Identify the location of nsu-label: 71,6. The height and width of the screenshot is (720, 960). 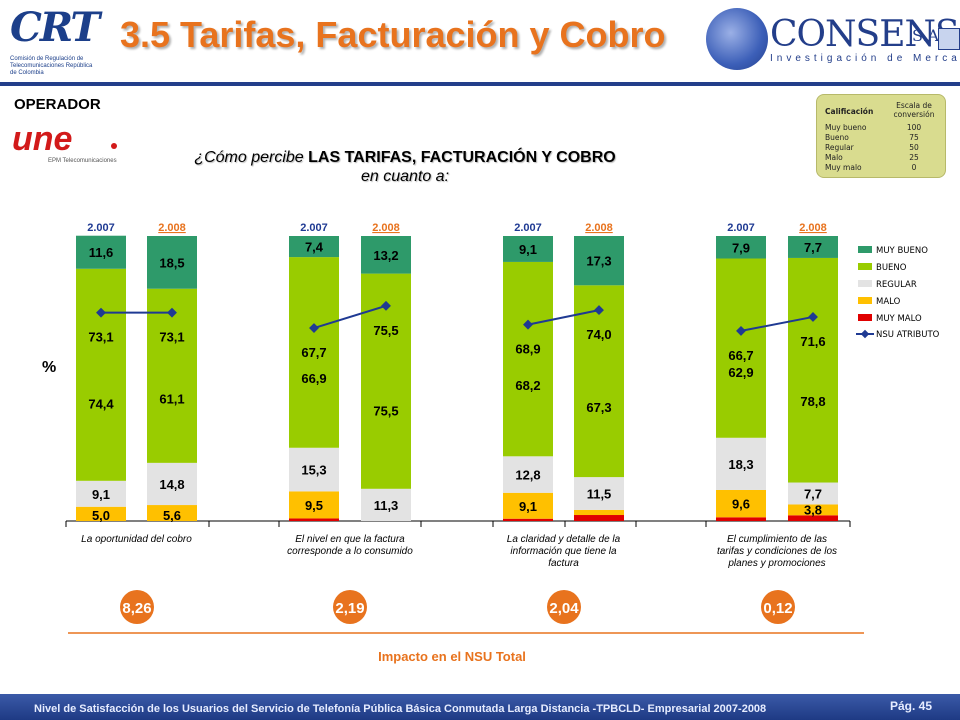
(812, 341).